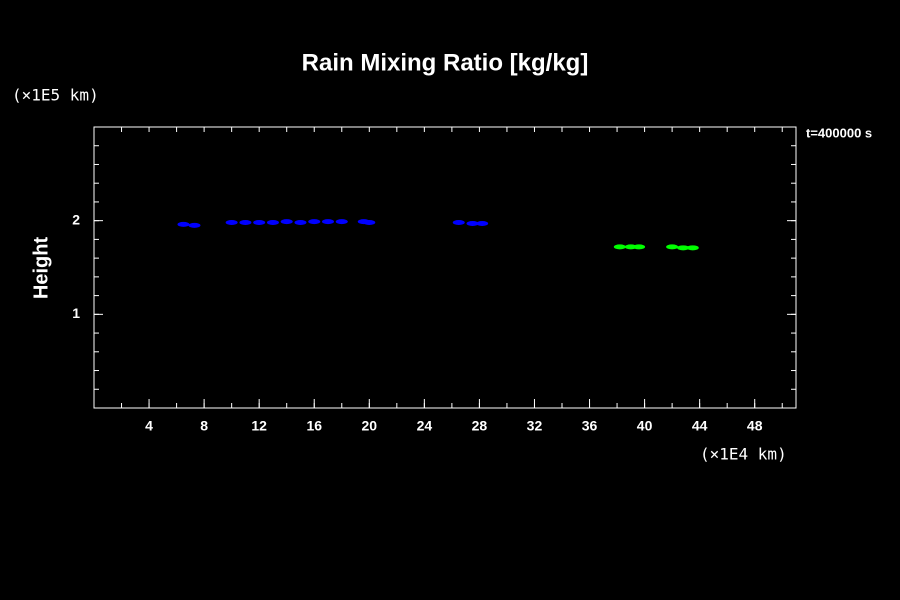 This screenshot has height=600, width=900. I want to click on x-tick-label: 28, so click(480, 426).